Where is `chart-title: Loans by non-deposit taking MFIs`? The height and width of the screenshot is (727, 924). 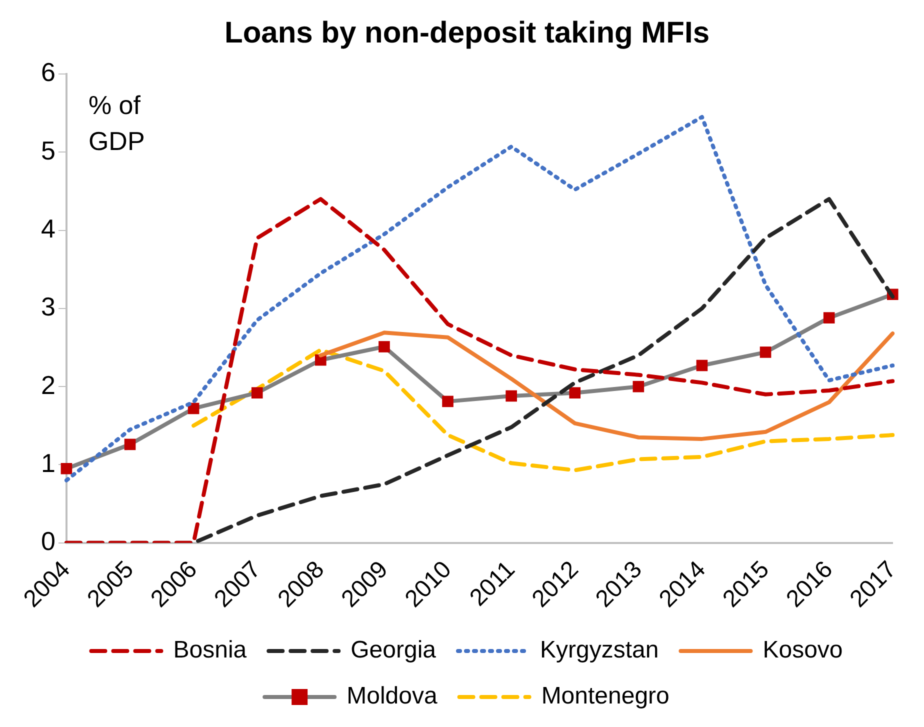
chart-title: Loans by non-deposit taking MFIs is located at coordinates (467, 33).